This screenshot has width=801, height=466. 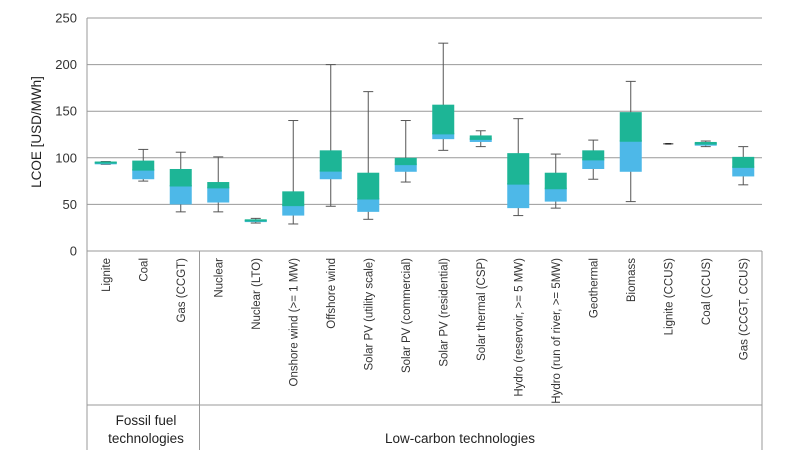 I want to click on category-label: Coal, so click(x=144, y=270).